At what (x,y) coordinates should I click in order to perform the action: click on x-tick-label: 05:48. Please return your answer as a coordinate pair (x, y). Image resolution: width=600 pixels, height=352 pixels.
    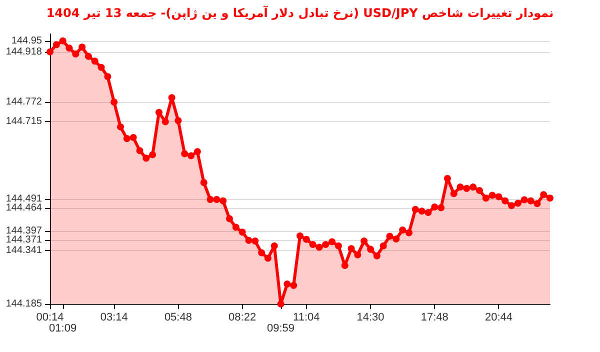
    Looking at the image, I should click on (178, 318).